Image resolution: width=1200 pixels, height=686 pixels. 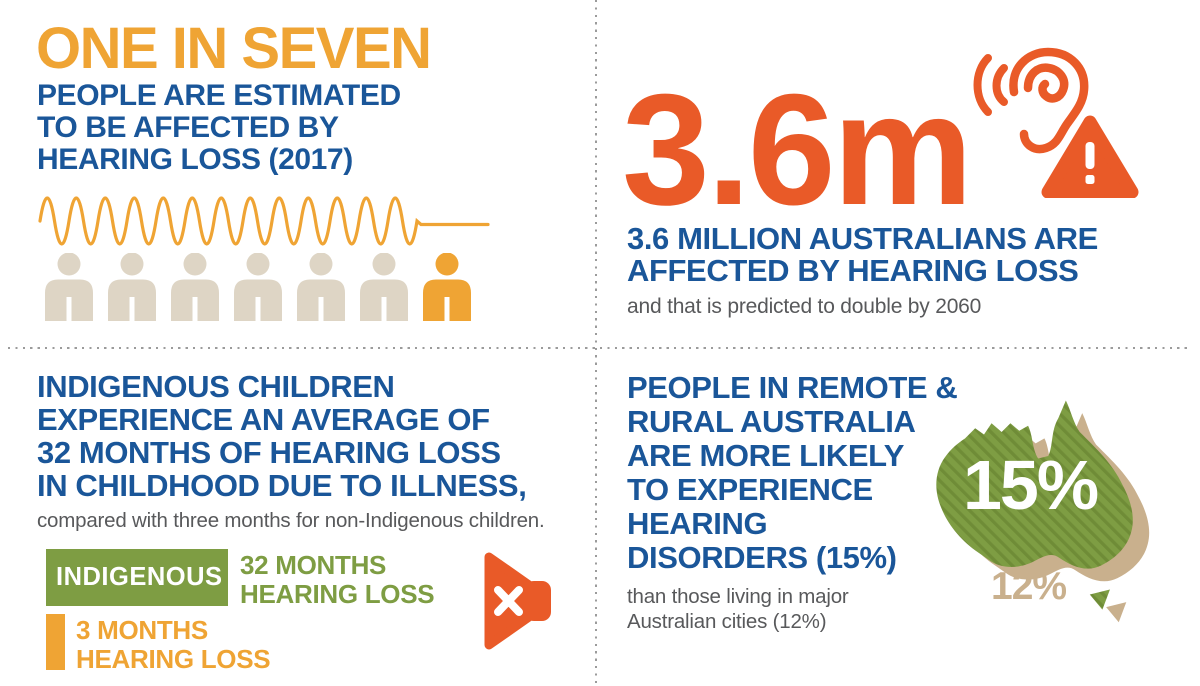 What do you see at coordinates (1031, 485) in the screenshot?
I see `map-remote-value: 15%` at bounding box center [1031, 485].